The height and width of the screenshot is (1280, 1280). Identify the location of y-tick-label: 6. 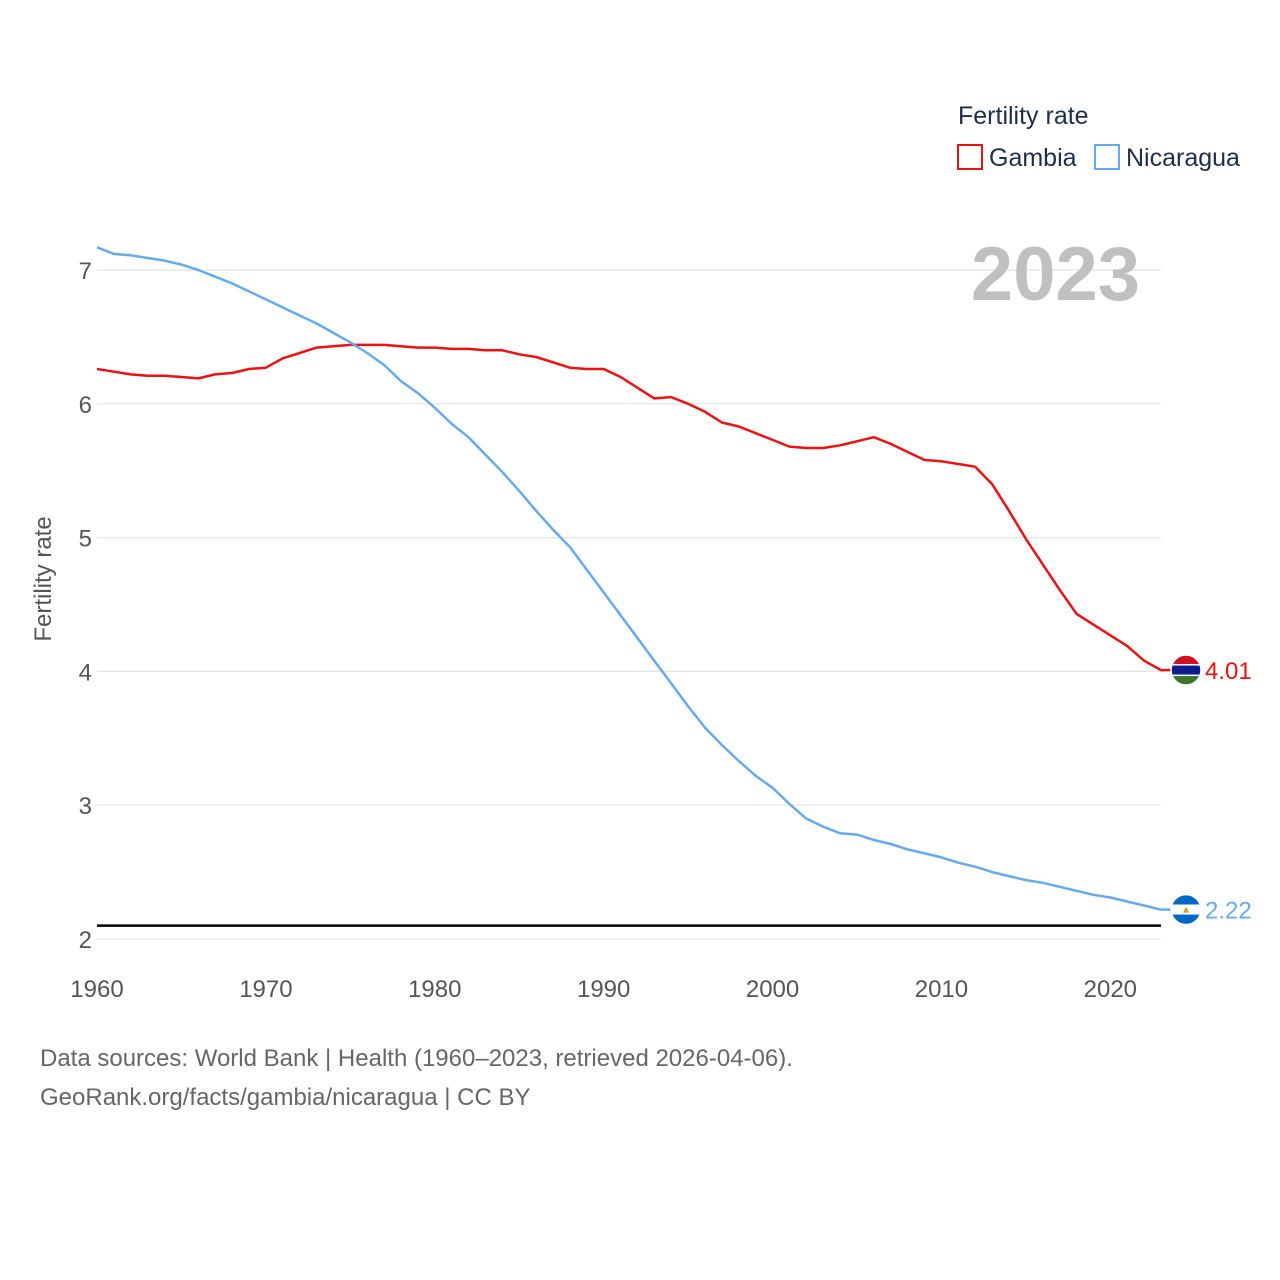
(85, 405).